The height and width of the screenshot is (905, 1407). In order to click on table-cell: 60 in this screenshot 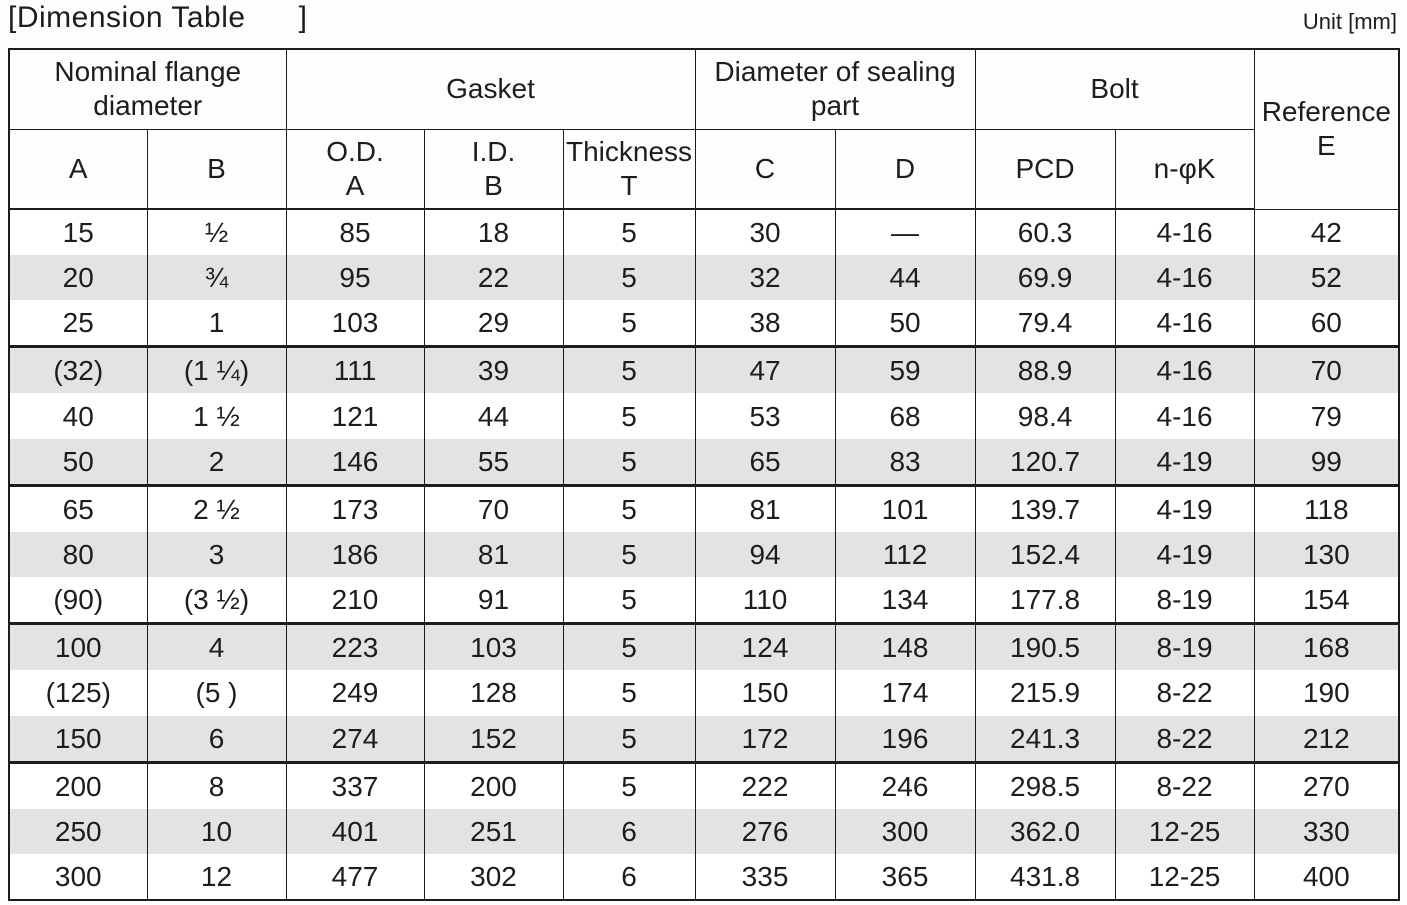, I will do `click(1326, 324)`.